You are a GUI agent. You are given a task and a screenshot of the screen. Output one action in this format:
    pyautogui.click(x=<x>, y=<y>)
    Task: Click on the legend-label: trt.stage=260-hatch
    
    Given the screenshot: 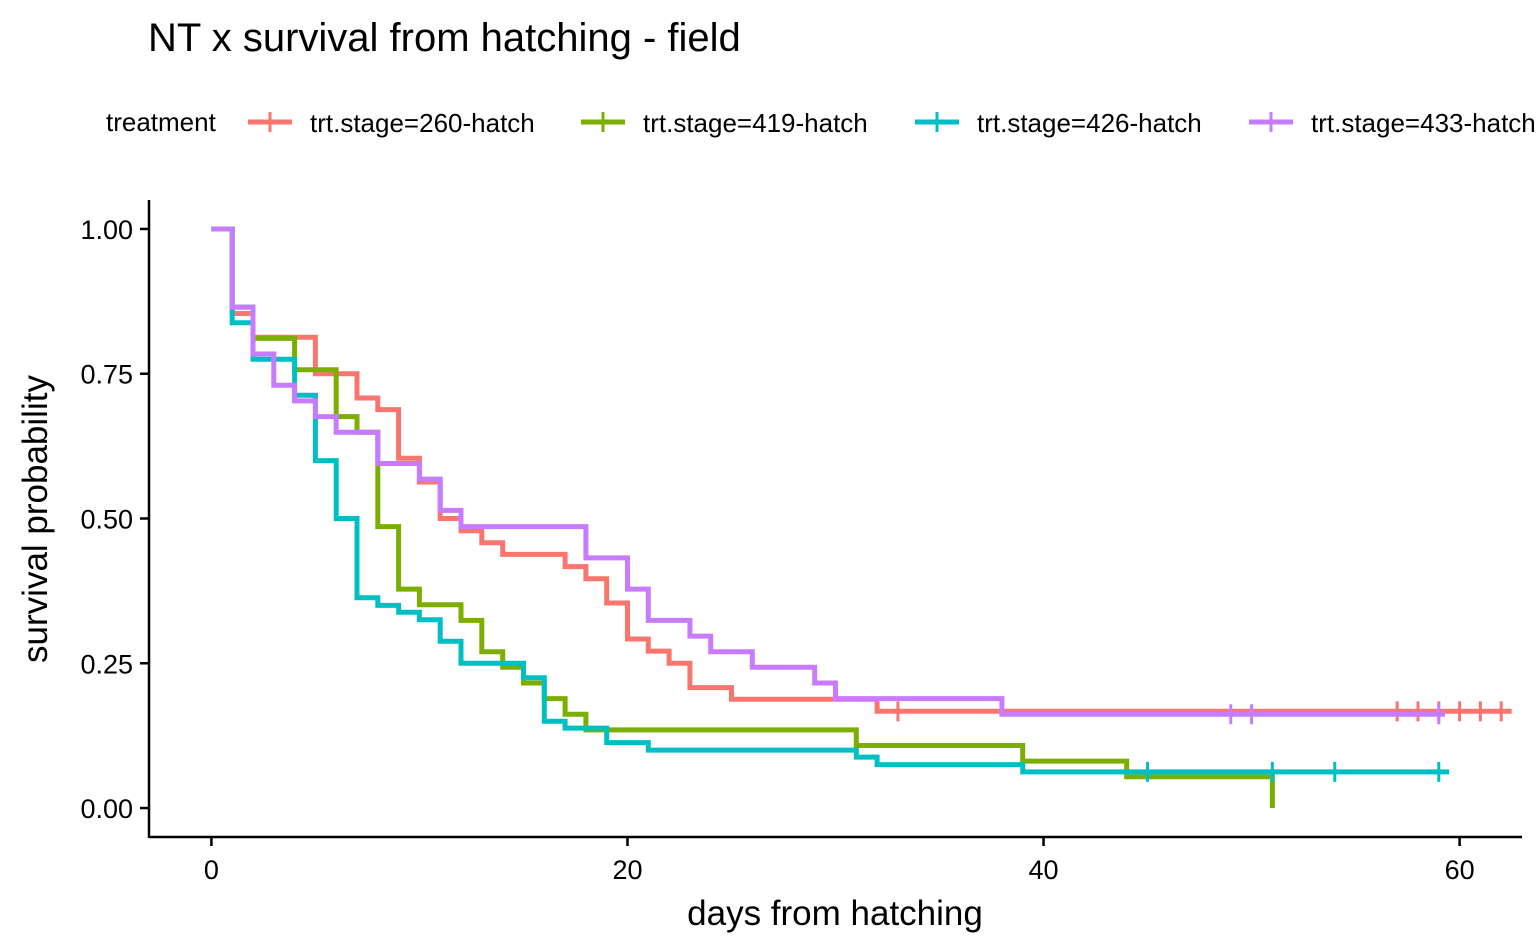 What is the action you would take?
    pyautogui.click(x=422, y=123)
    